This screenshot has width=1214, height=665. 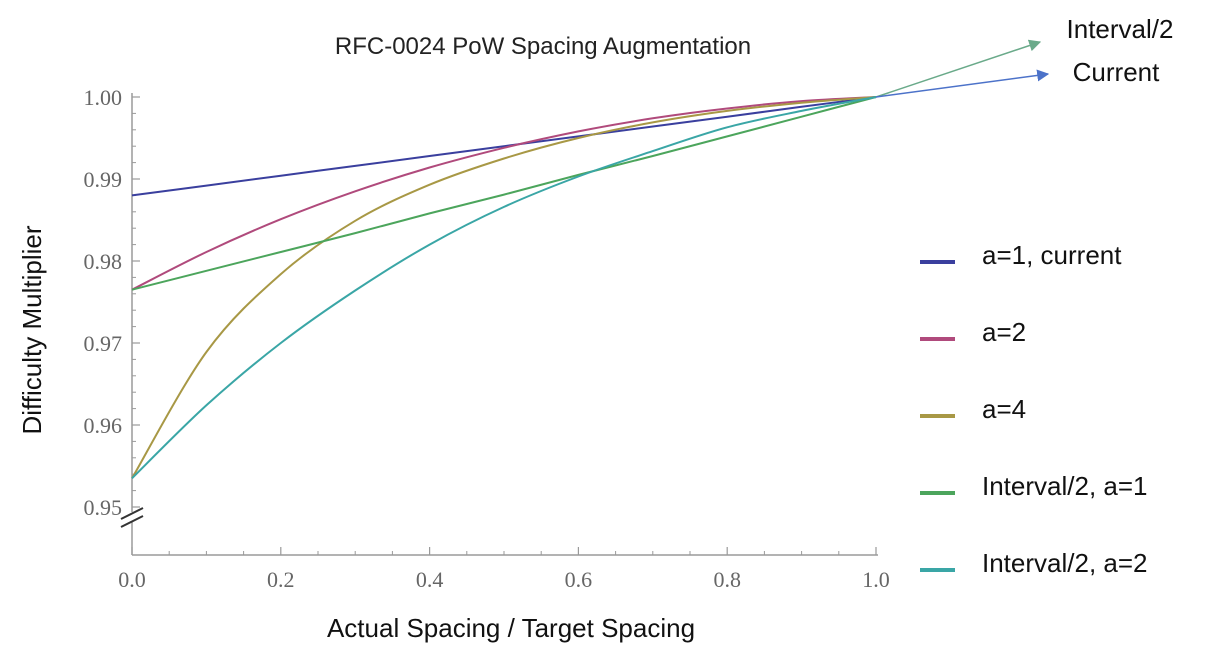 What do you see at coordinates (543, 46) in the screenshot?
I see `chart-title: RFC-0024 PoW Spacing Augmentation` at bounding box center [543, 46].